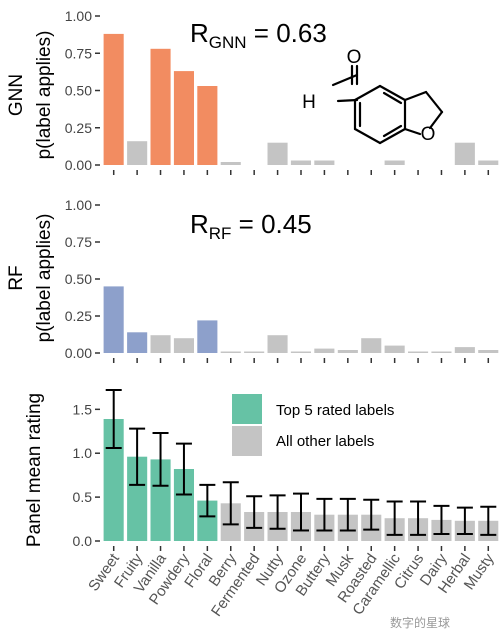 Image resolution: width=500 pixels, height=643 pixels. What do you see at coordinates (247, 441) in the screenshot?
I see `legend-swatch-other` at bounding box center [247, 441].